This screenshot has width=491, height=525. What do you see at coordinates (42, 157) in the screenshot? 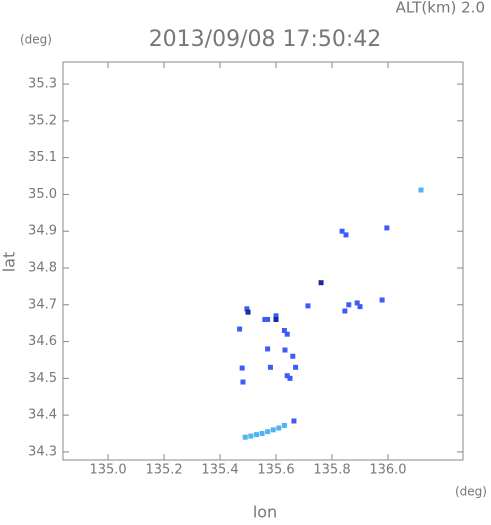
I see `y-tick-label: 35.1` at bounding box center [42, 157].